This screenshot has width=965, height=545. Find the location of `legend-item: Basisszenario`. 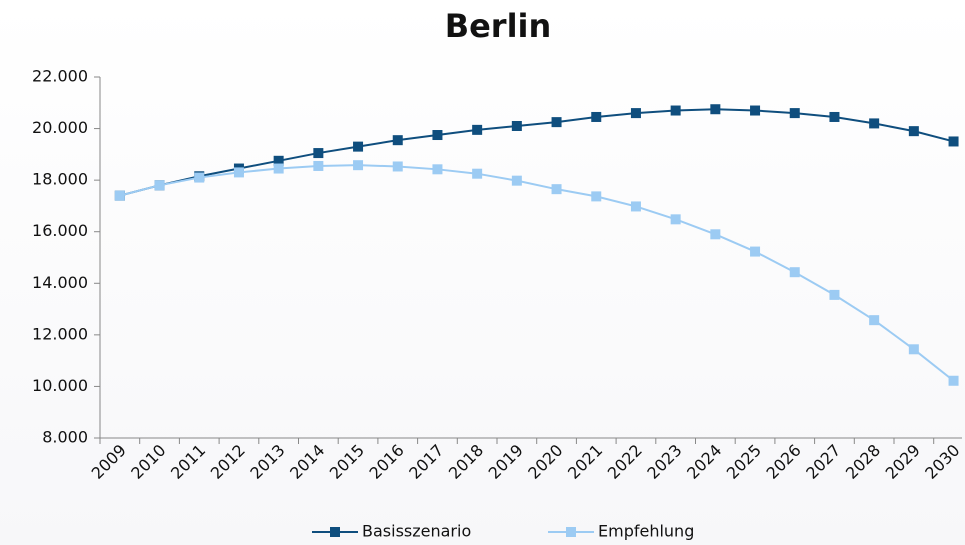

legend-item: Basisszenario is located at coordinates (391, 531).